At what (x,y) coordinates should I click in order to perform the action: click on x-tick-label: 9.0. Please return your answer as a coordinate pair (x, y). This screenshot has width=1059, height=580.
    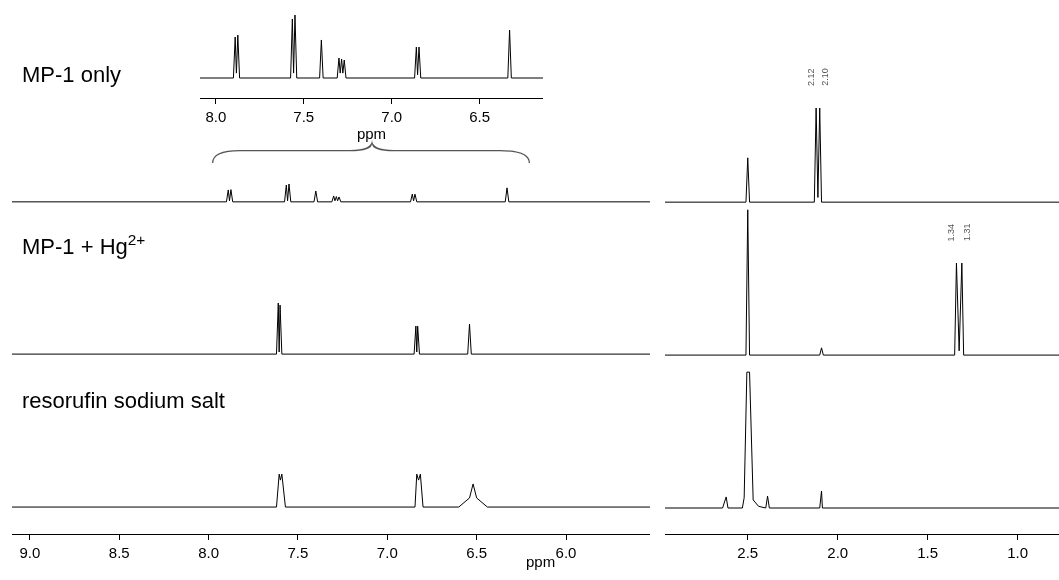
    Looking at the image, I should click on (30, 552).